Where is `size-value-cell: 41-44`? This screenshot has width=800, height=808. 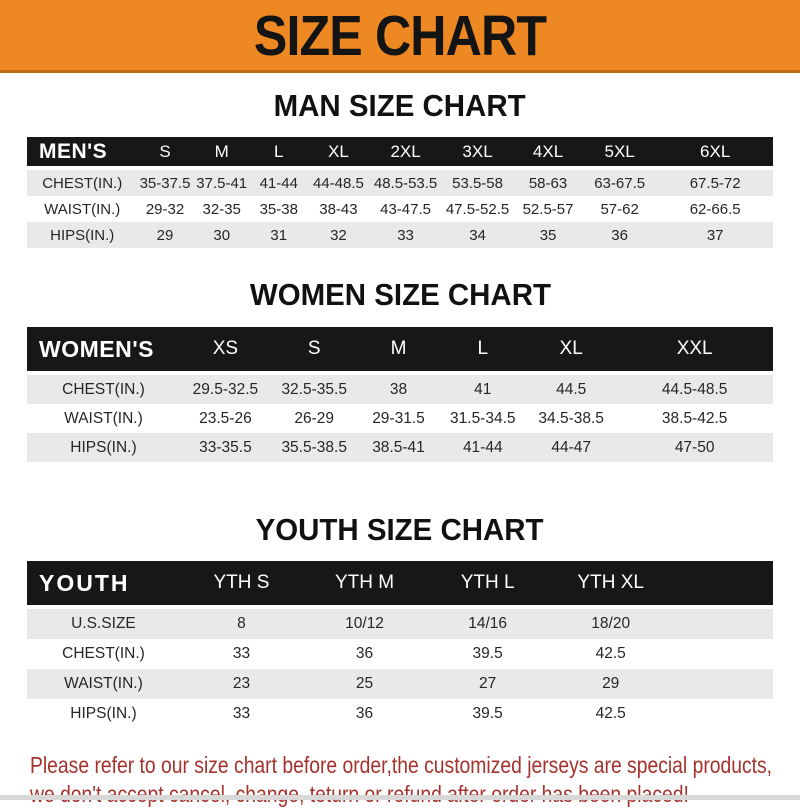 size-value-cell: 41-44 is located at coordinates (483, 447).